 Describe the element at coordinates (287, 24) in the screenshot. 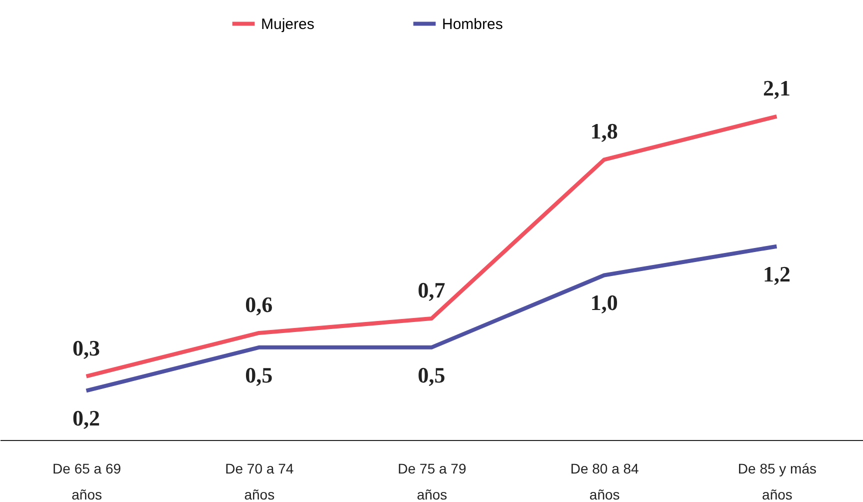

I see `legend-label: Mujeres` at that location.